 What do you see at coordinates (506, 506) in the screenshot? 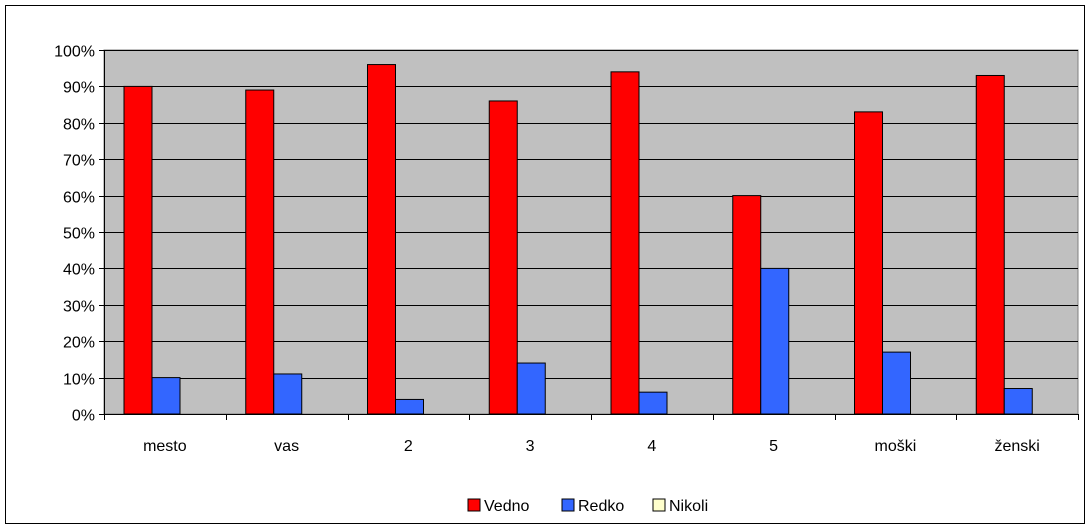
I see `legend-label: Vedno` at bounding box center [506, 506].